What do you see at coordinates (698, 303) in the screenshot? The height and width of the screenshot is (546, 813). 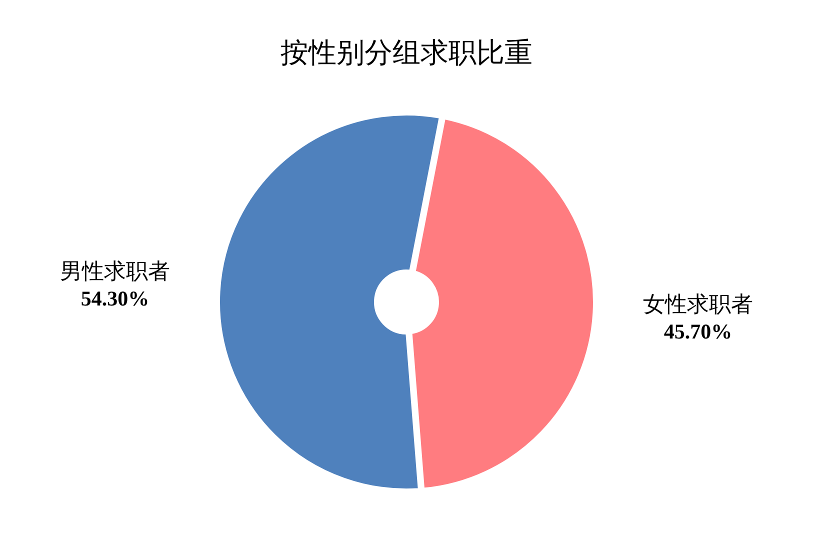 I see `slice-label: 女性求职者` at bounding box center [698, 303].